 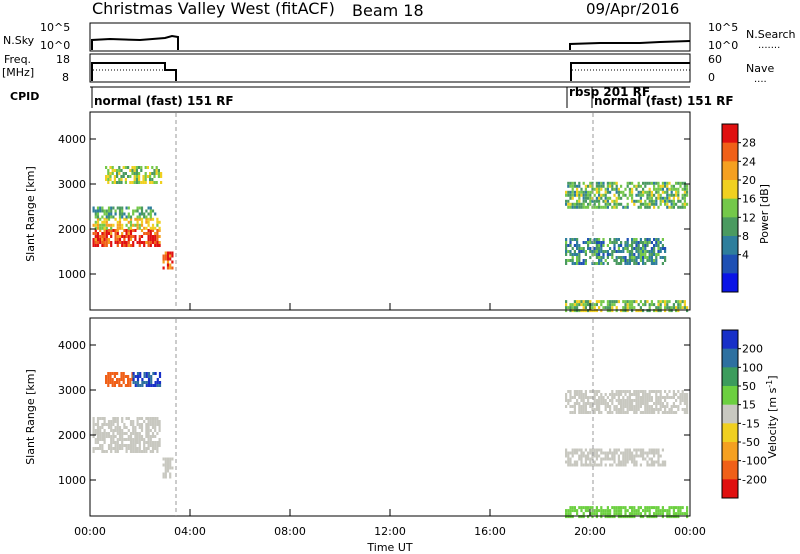 What do you see at coordinates (190, 531) in the screenshot?
I see `x-tick-label-1: 04:00` at bounding box center [190, 531].